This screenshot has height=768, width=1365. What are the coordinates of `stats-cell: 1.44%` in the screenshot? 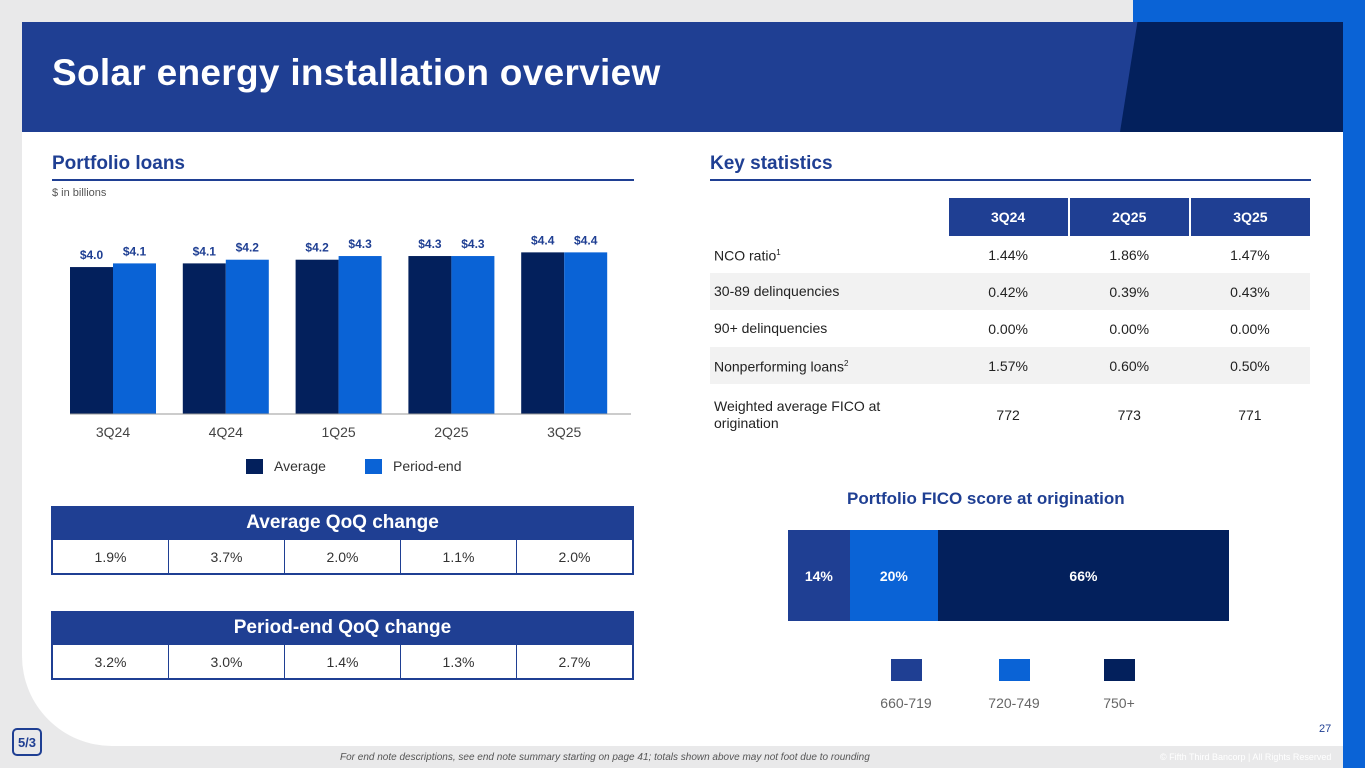 It's located at (1008, 254).